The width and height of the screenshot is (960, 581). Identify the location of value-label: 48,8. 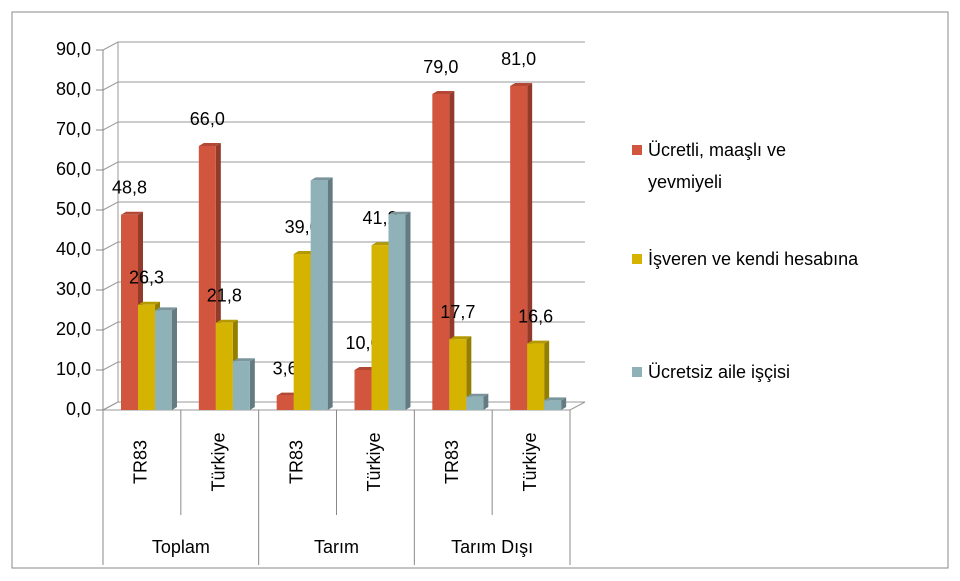
(129, 188).